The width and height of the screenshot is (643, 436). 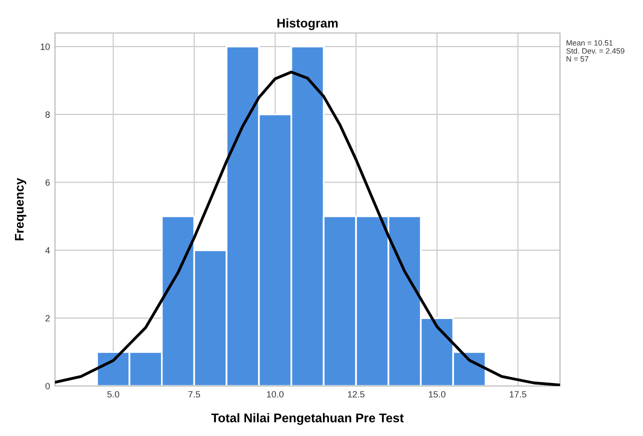 I want to click on y-tick-label: 0, so click(x=47, y=386).